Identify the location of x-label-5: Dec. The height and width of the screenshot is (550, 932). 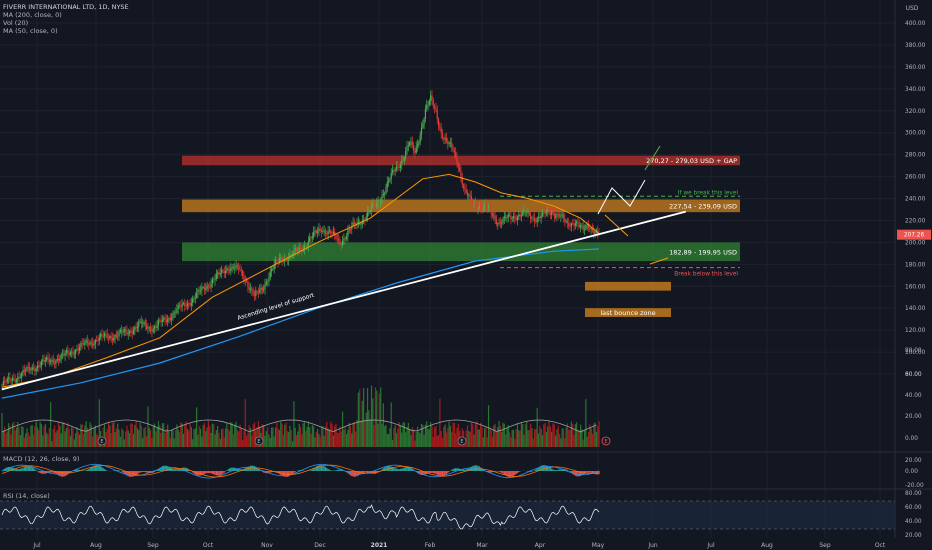
(320, 545).